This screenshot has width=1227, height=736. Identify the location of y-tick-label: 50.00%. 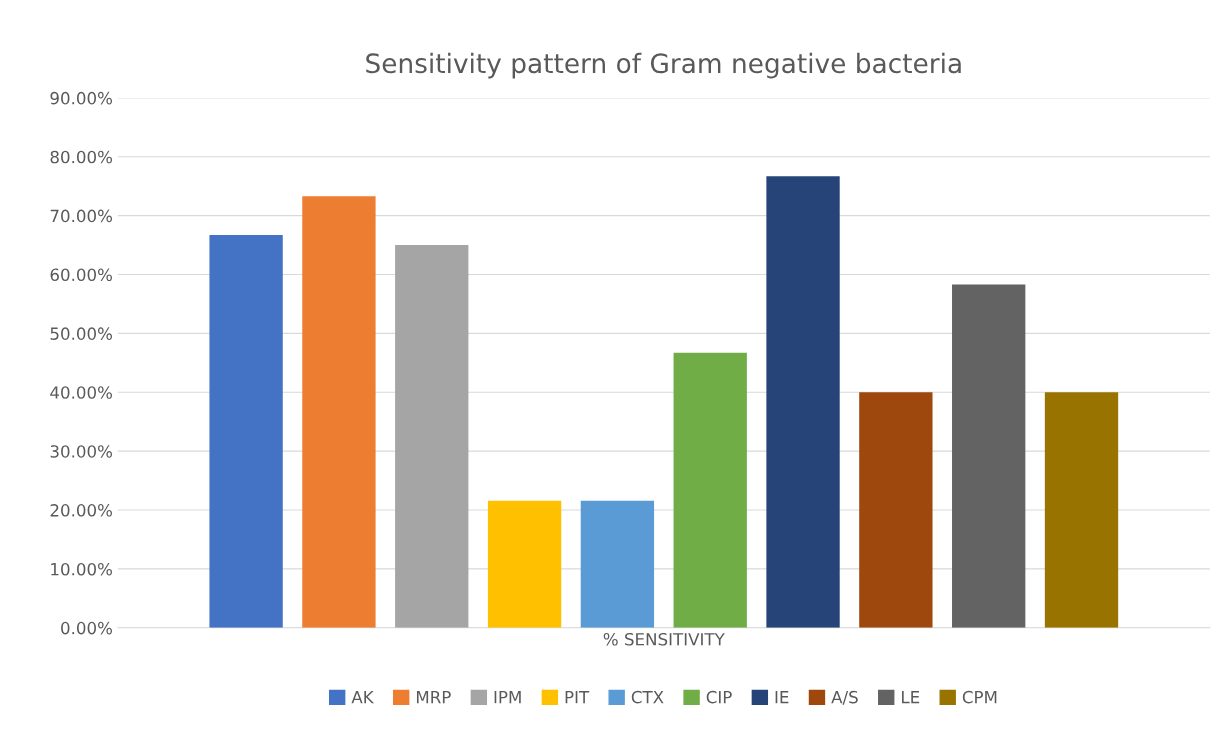
(81, 333).